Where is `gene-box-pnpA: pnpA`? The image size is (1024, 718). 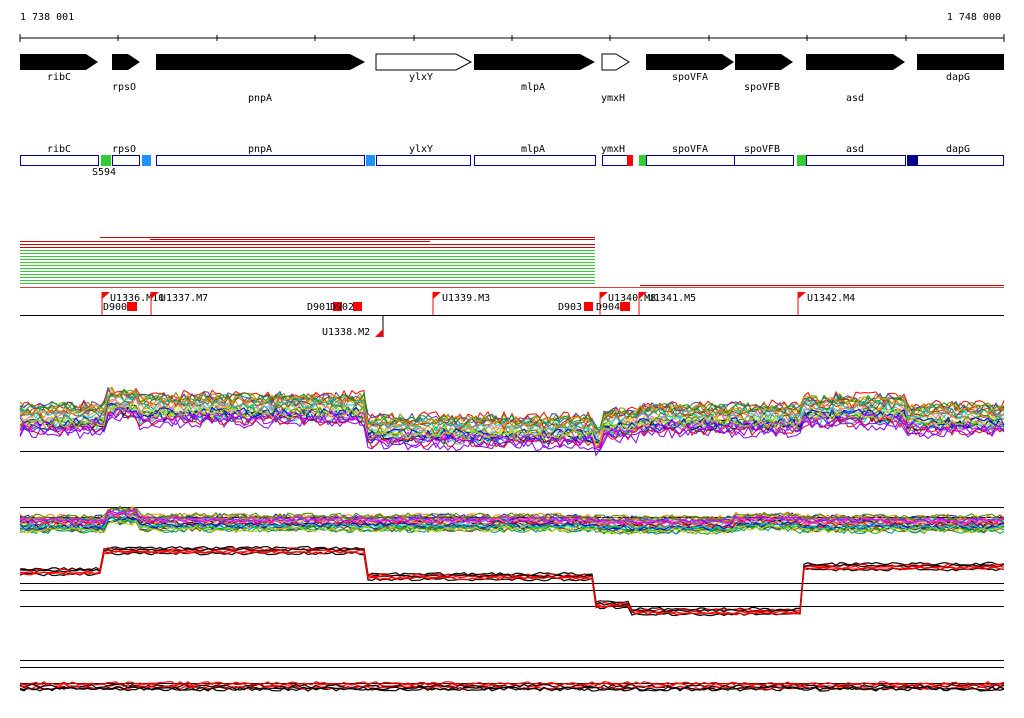
gene-box-pnpA: pnpA is located at coordinates (260, 155).